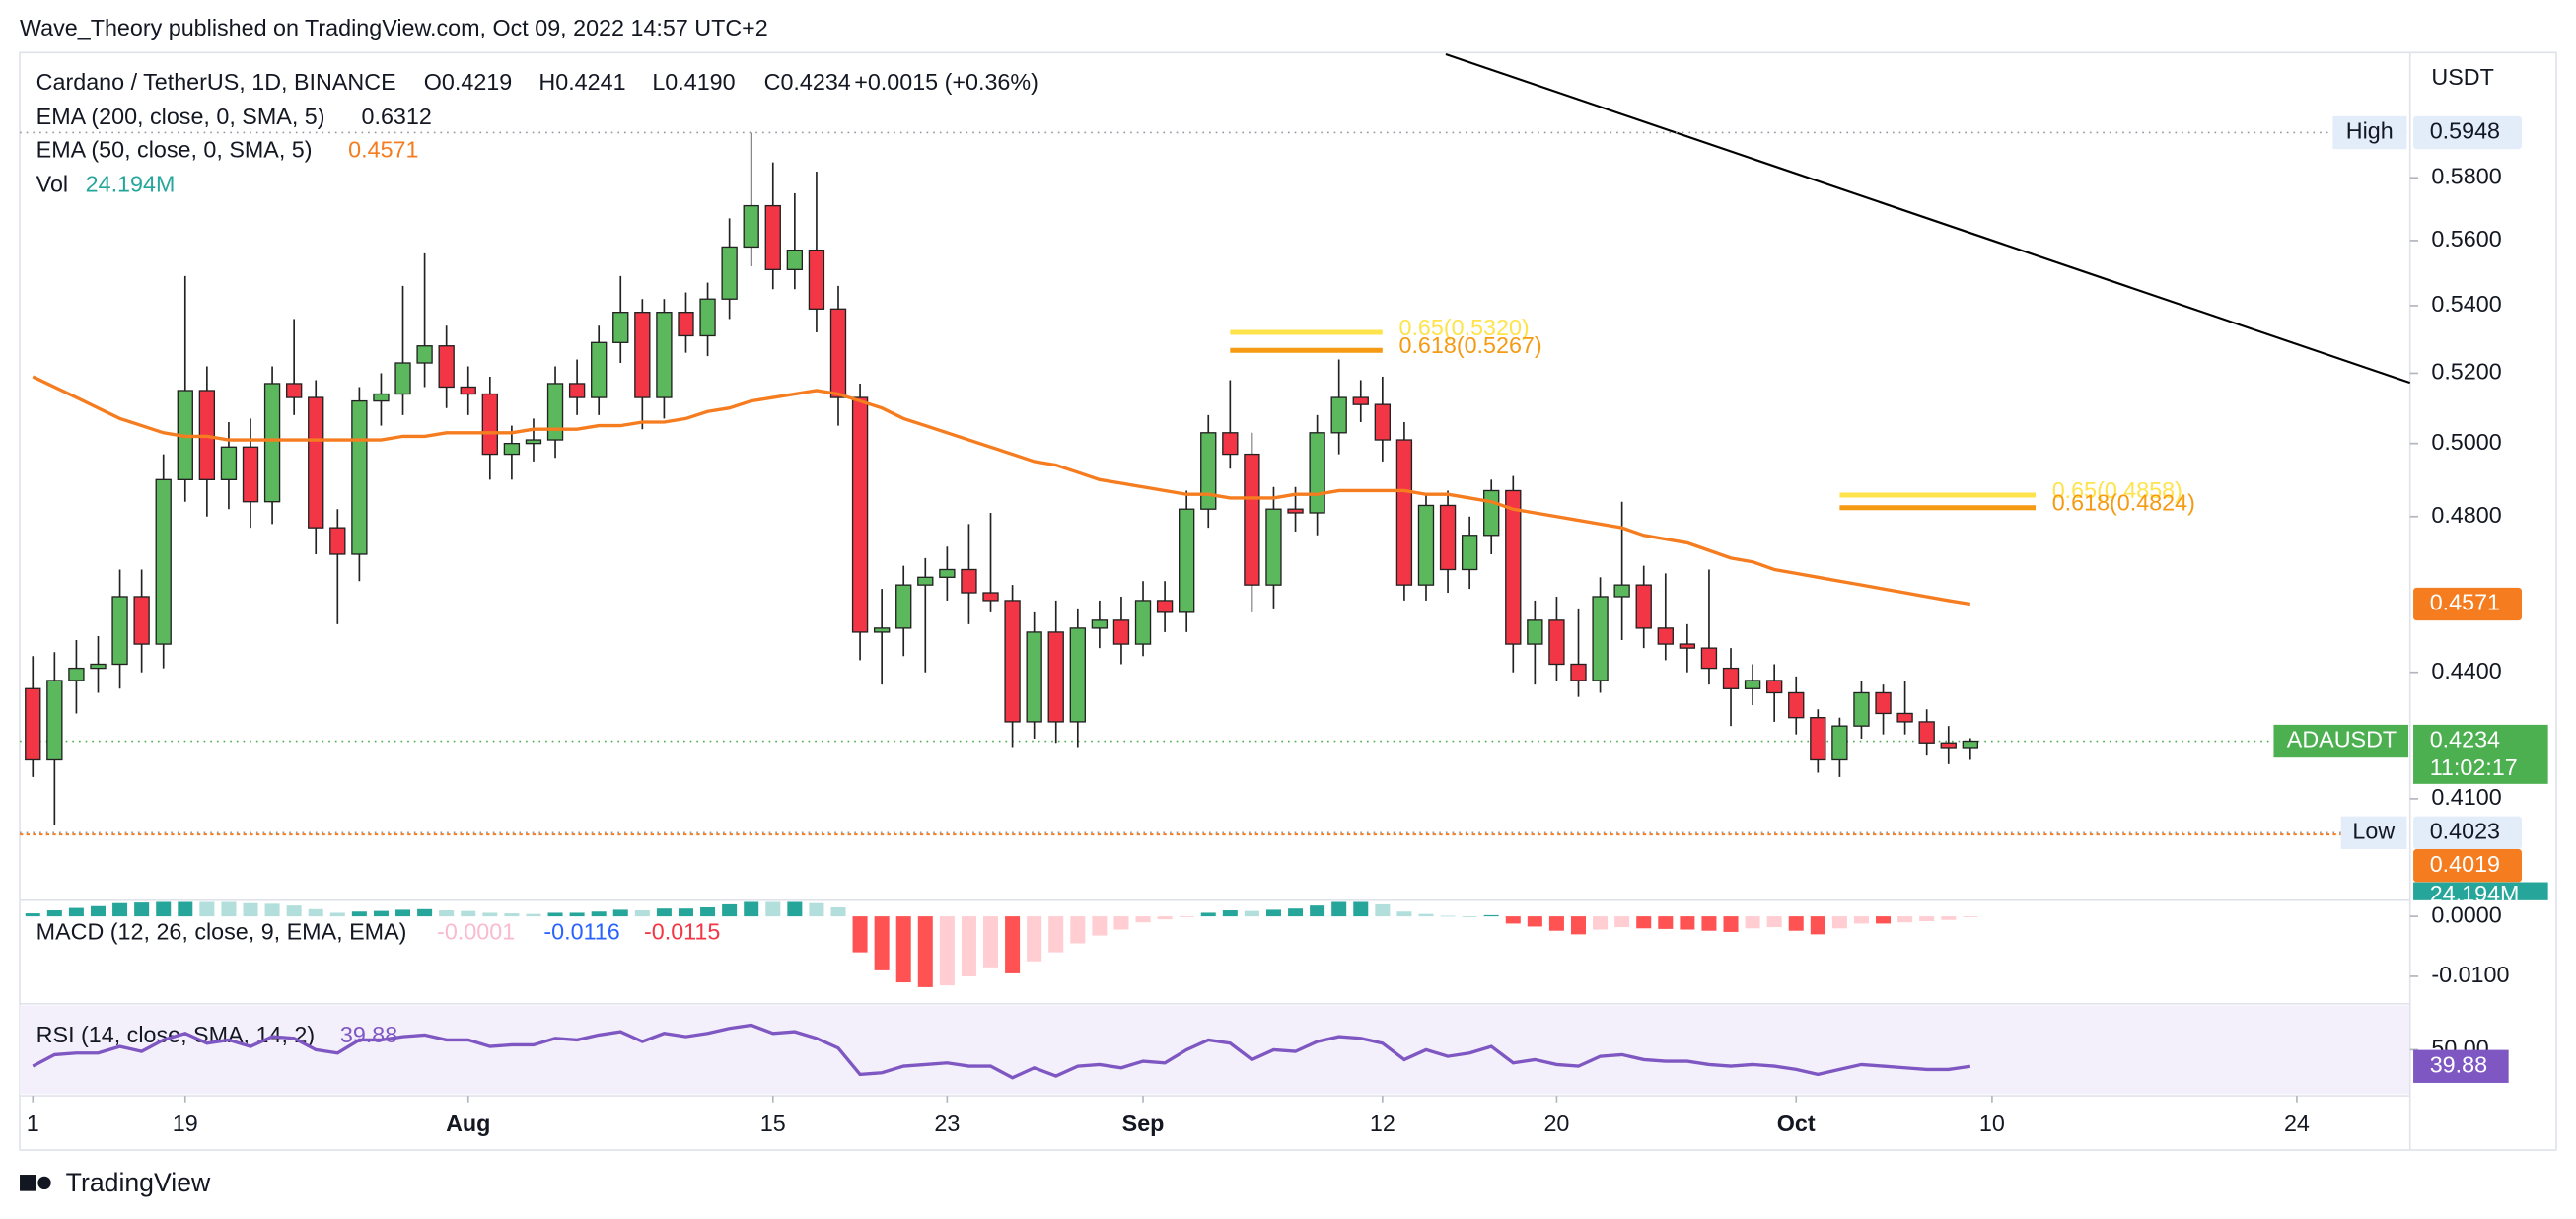  I want to click on last-tag-bg, so click(2341, 741).